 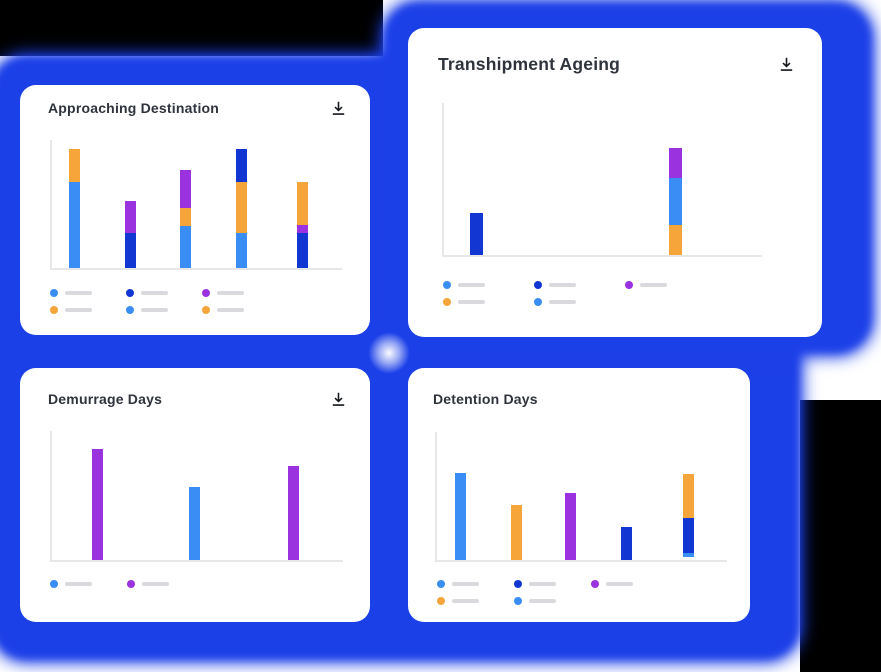 What do you see at coordinates (191, 28) in the screenshot?
I see `black-strip-top-left` at bounding box center [191, 28].